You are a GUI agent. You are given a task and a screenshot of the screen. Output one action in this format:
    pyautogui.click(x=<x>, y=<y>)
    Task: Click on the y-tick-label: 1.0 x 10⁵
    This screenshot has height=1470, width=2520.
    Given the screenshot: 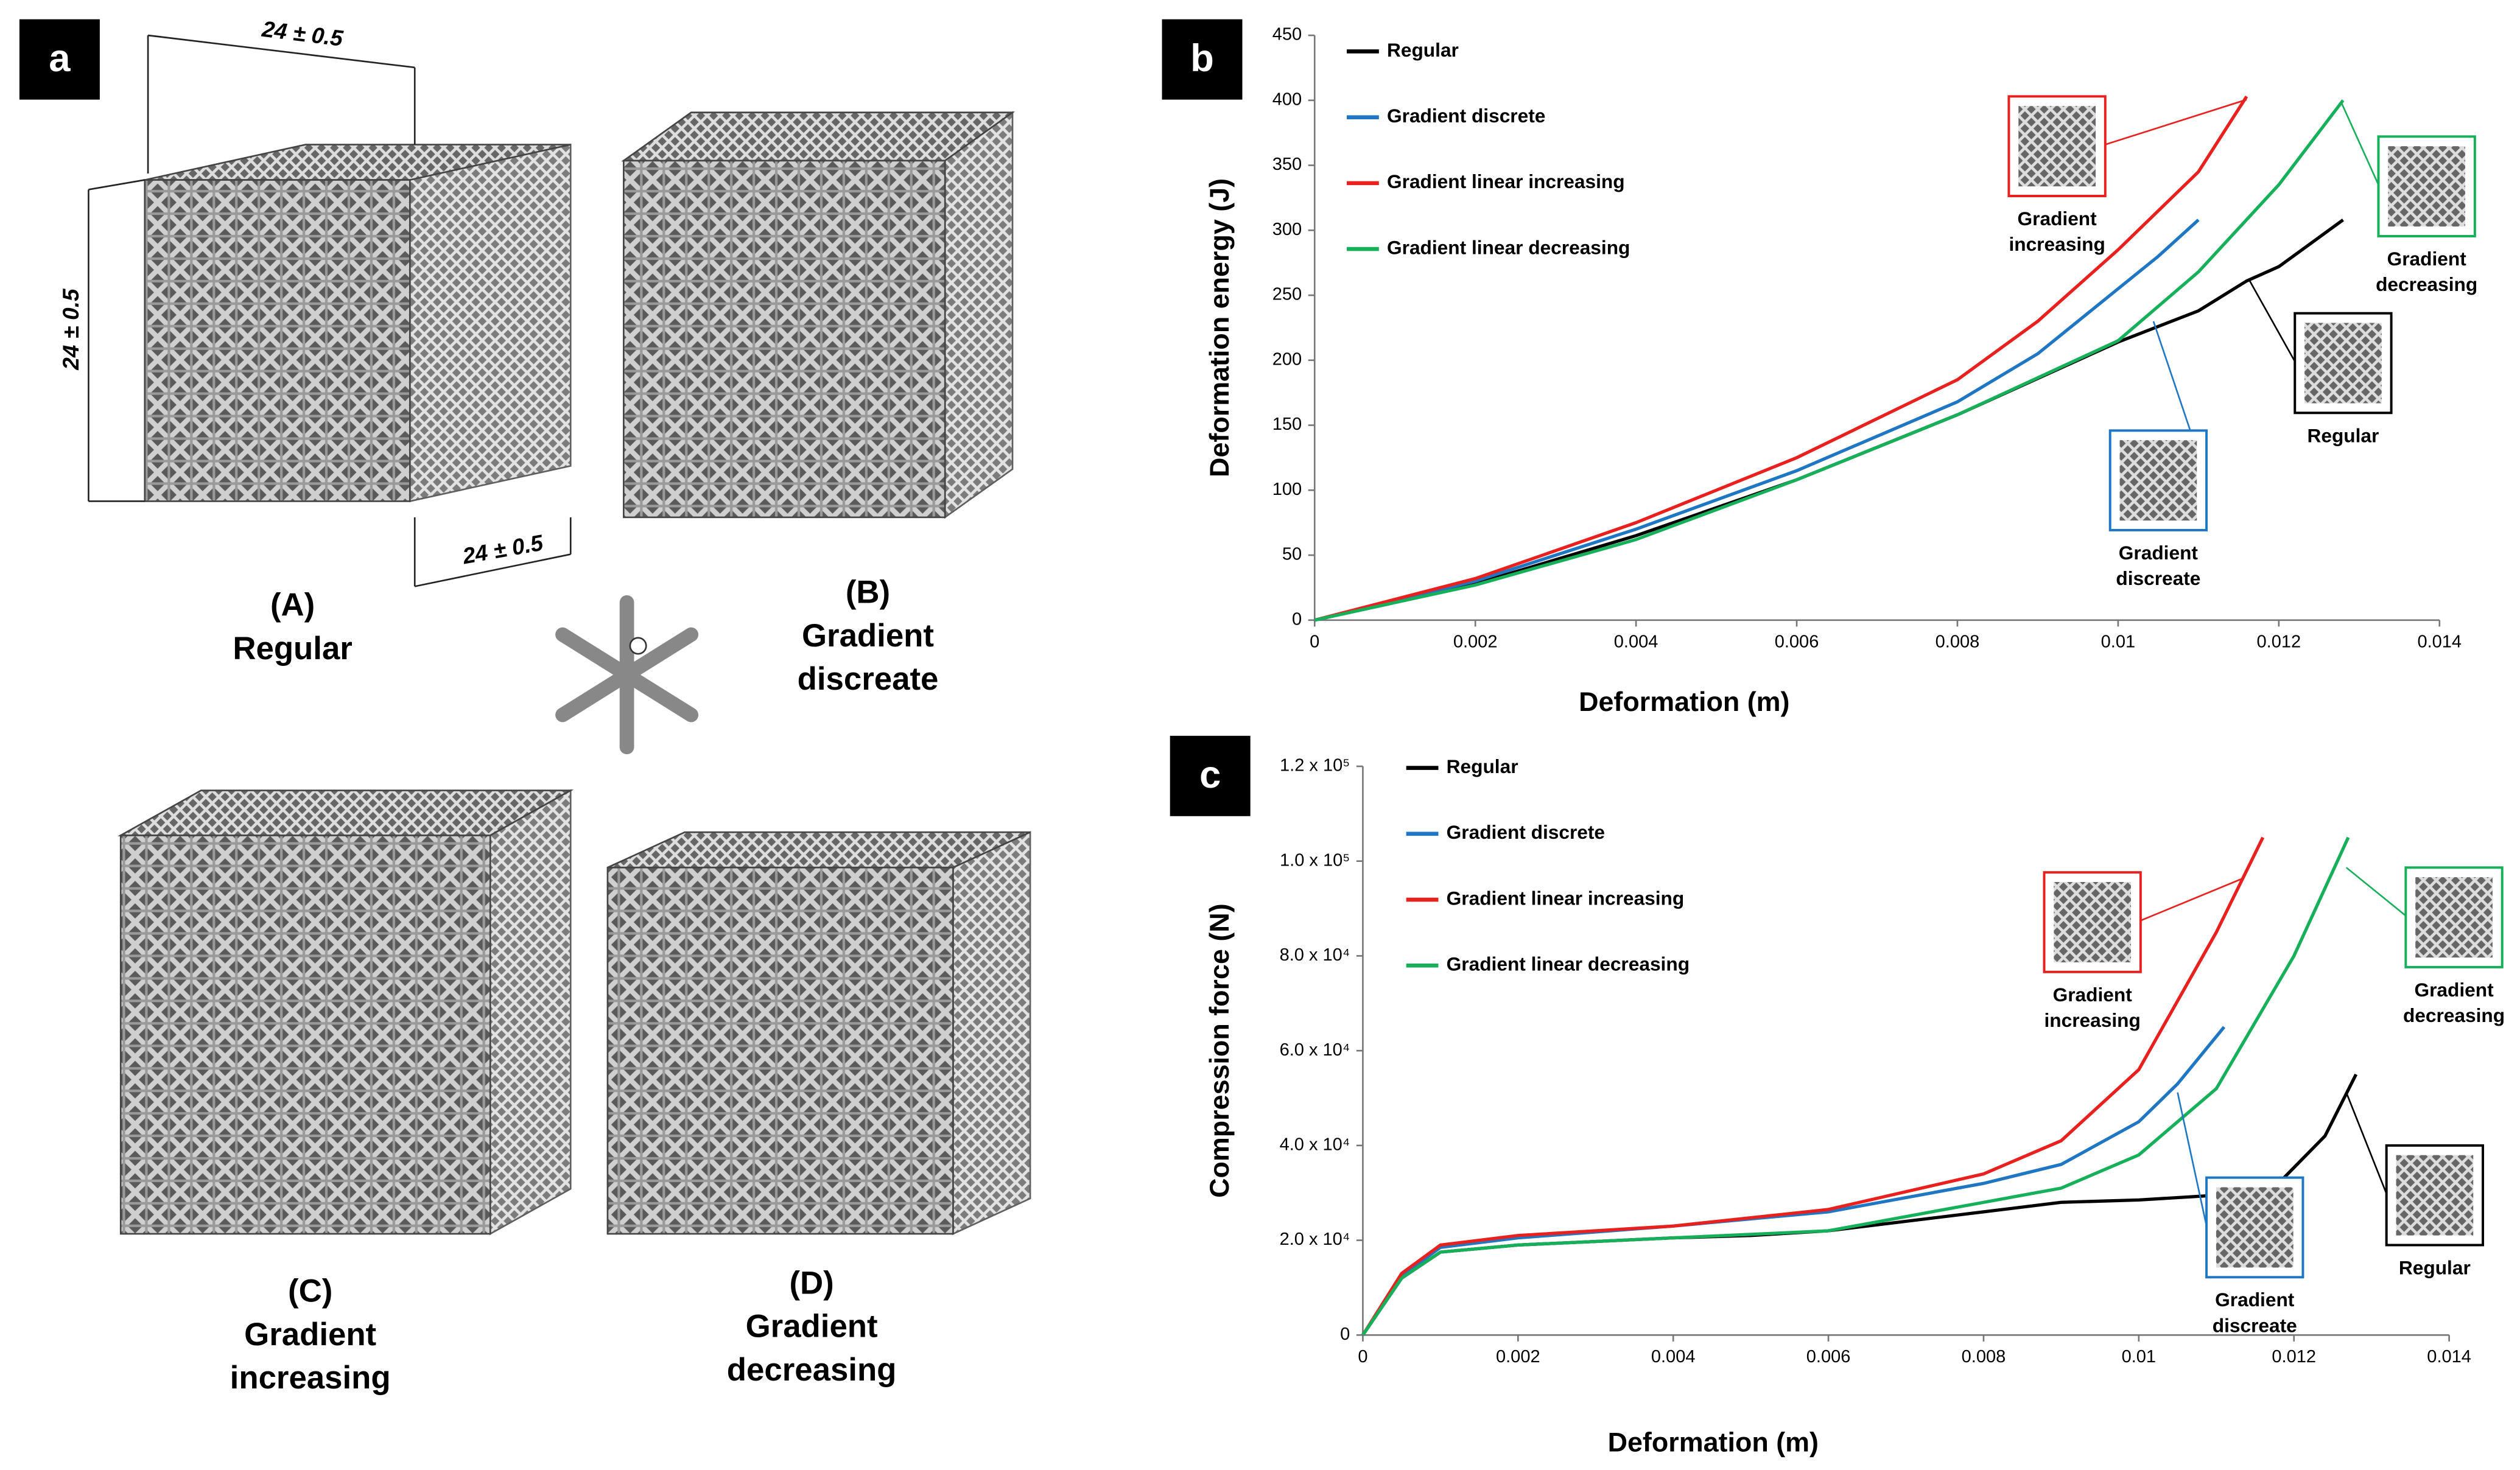 What is the action you would take?
    pyautogui.click(x=1315, y=860)
    